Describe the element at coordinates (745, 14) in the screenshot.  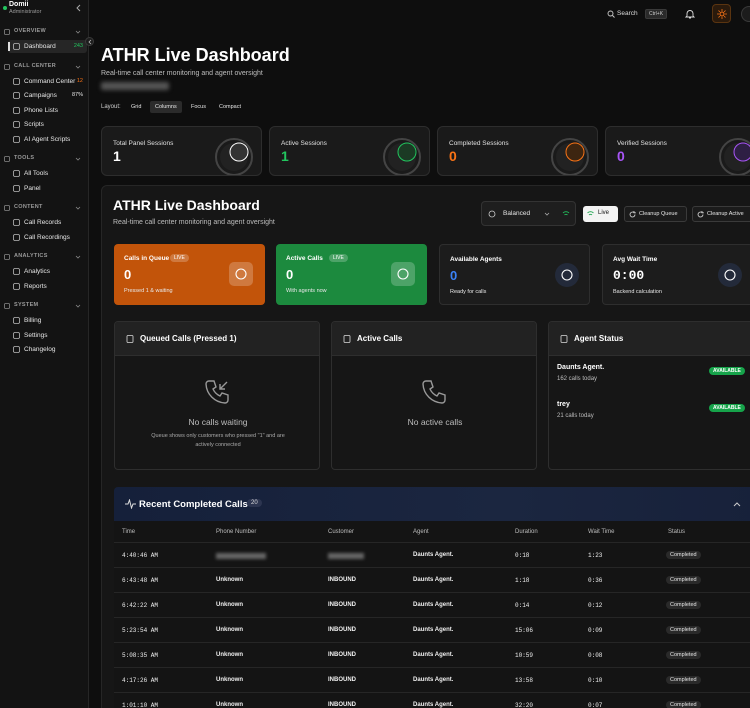
I see `profile-button` at that location.